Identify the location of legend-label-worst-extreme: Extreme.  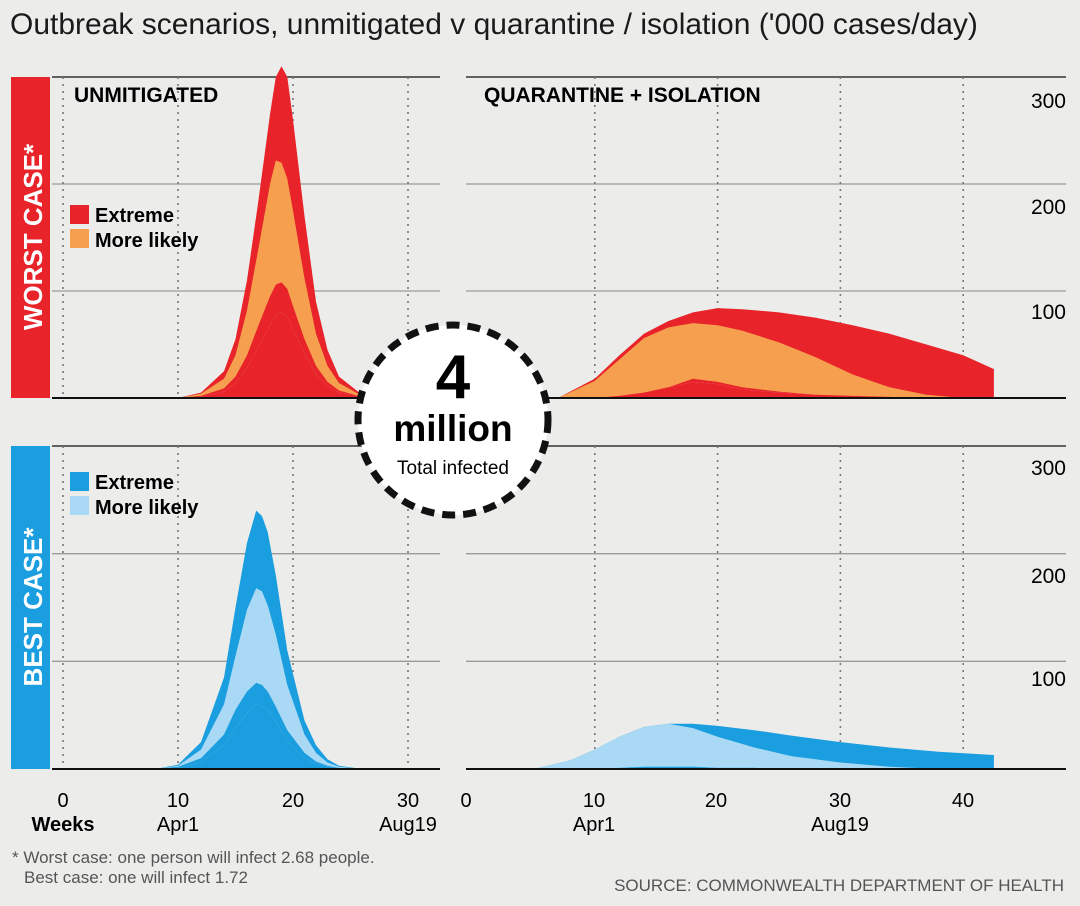
(134, 216).